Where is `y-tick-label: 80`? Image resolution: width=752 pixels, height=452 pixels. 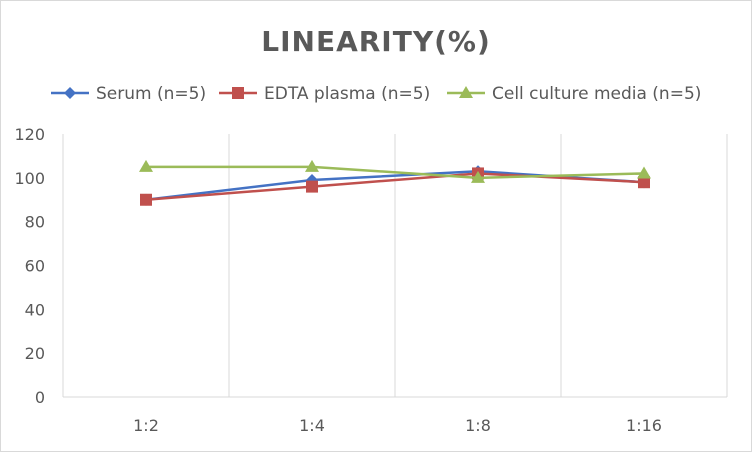 y-tick-label: 80 is located at coordinates (35, 222).